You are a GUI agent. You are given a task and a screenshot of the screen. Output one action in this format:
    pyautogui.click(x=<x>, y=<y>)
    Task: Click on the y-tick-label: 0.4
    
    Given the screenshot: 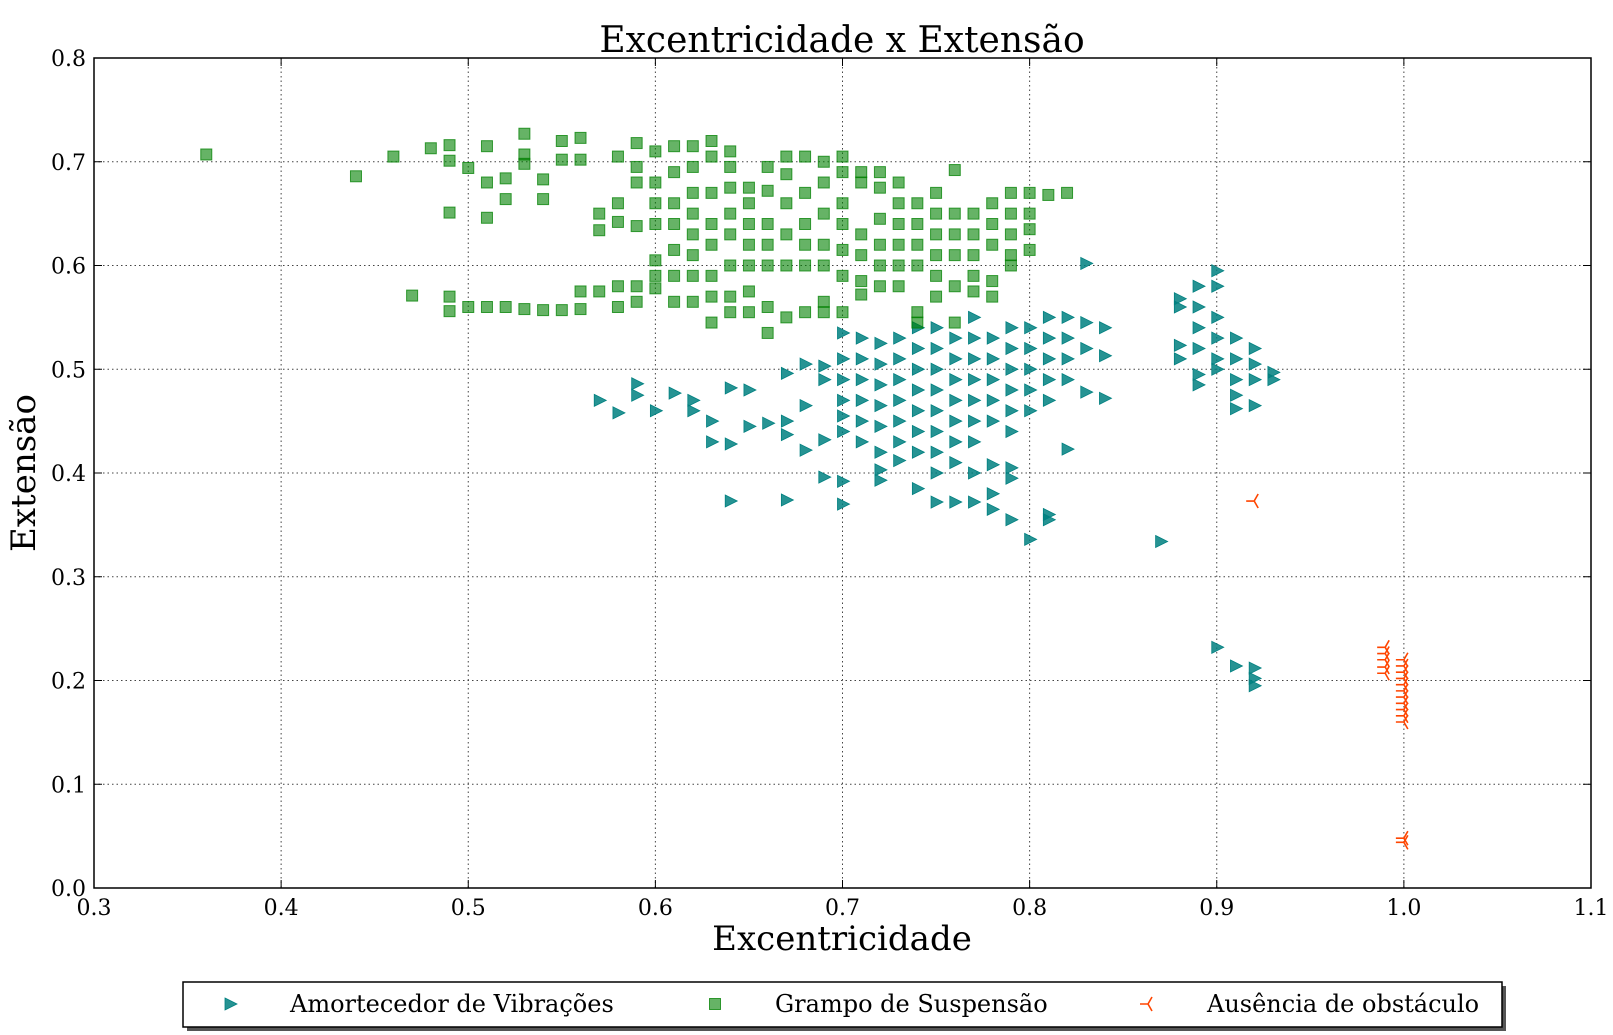 What is the action you would take?
    pyautogui.click(x=68, y=474)
    